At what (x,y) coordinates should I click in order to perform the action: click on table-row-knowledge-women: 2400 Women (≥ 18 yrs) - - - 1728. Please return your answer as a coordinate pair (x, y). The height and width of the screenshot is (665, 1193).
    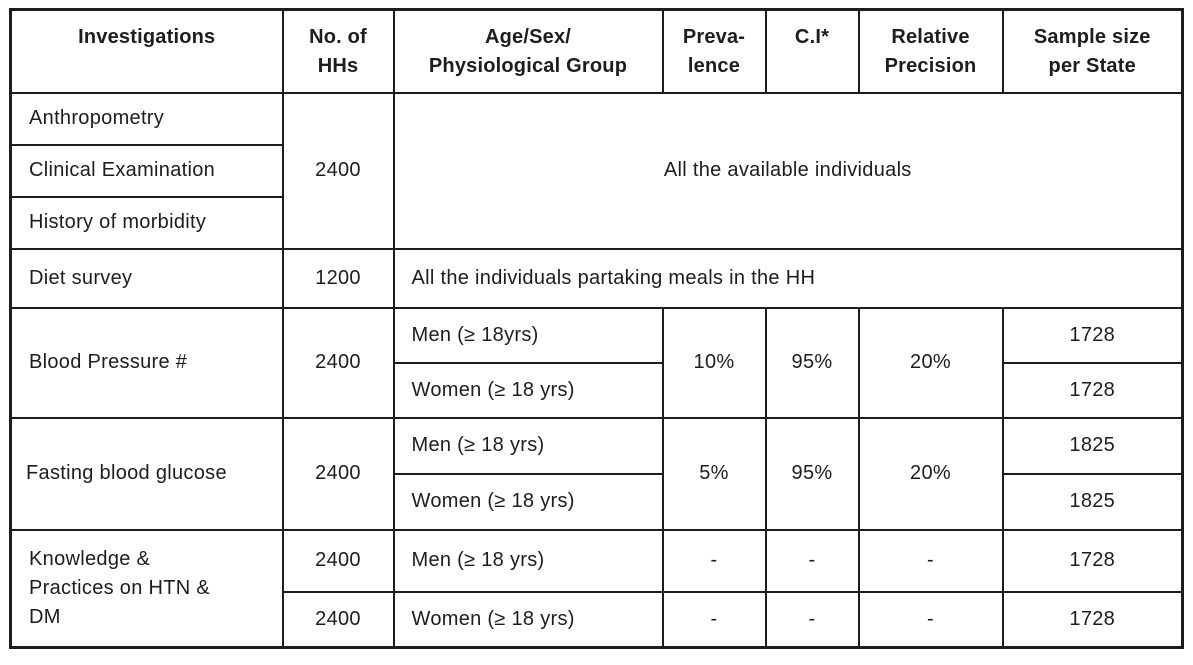
    Looking at the image, I should click on (597, 619).